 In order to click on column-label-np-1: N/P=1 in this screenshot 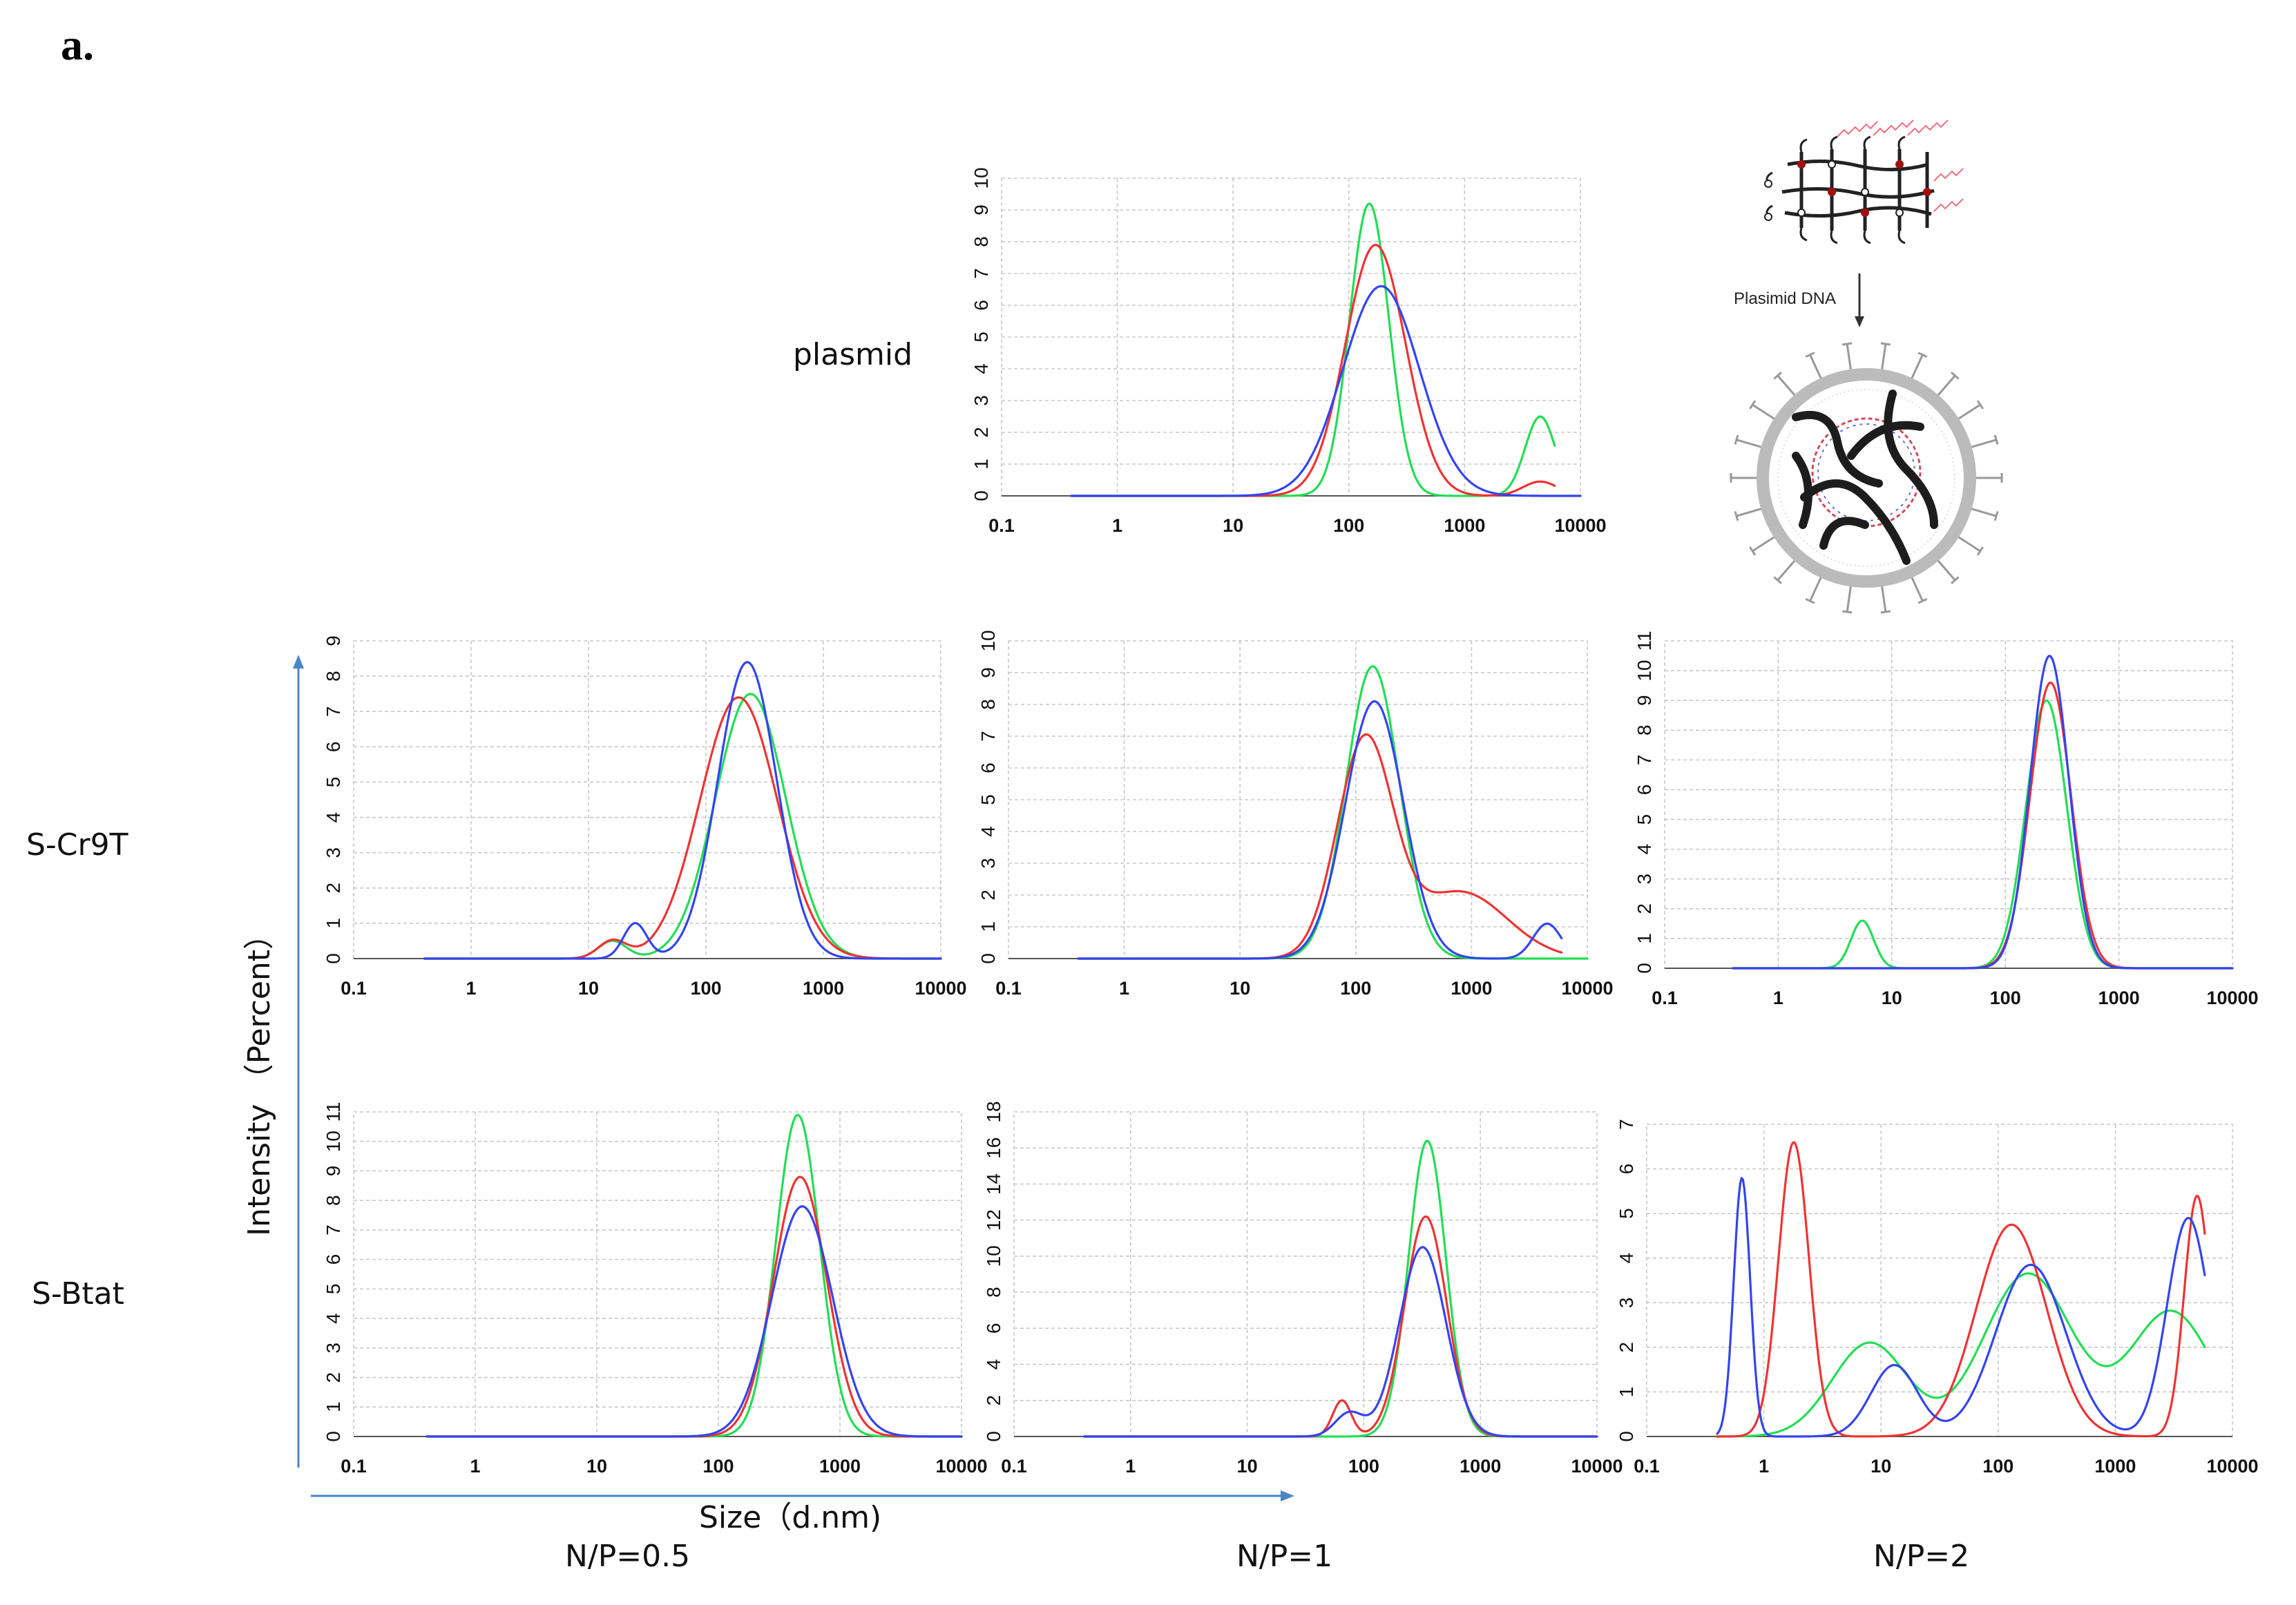, I will do `click(1284, 1556)`.